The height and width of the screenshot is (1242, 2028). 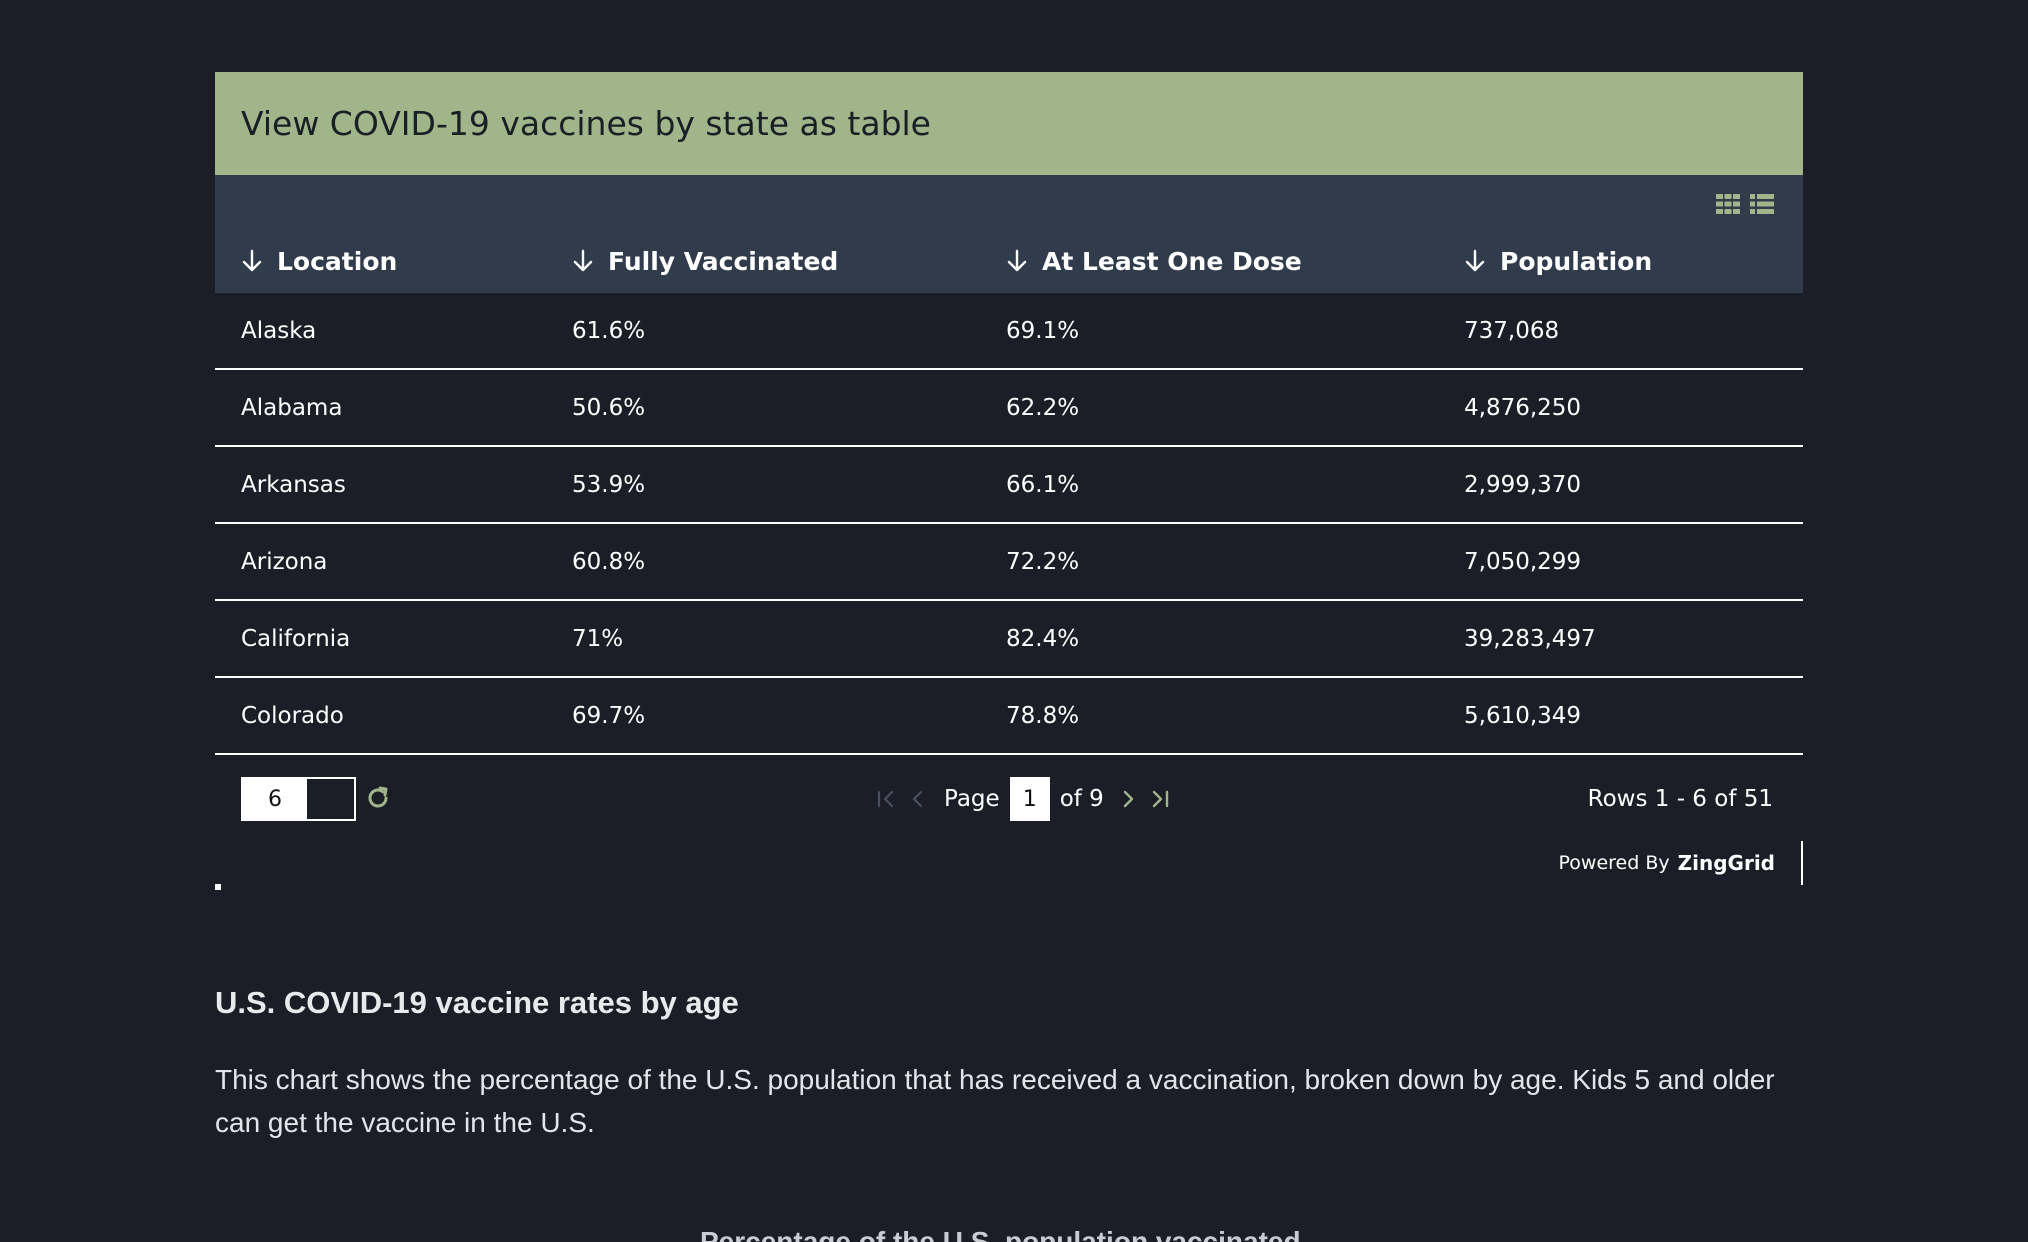 What do you see at coordinates (609, 561) in the screenshot?
I see `cell-fully-vaccinated: 60.8%` at bounding box center [609, 561].